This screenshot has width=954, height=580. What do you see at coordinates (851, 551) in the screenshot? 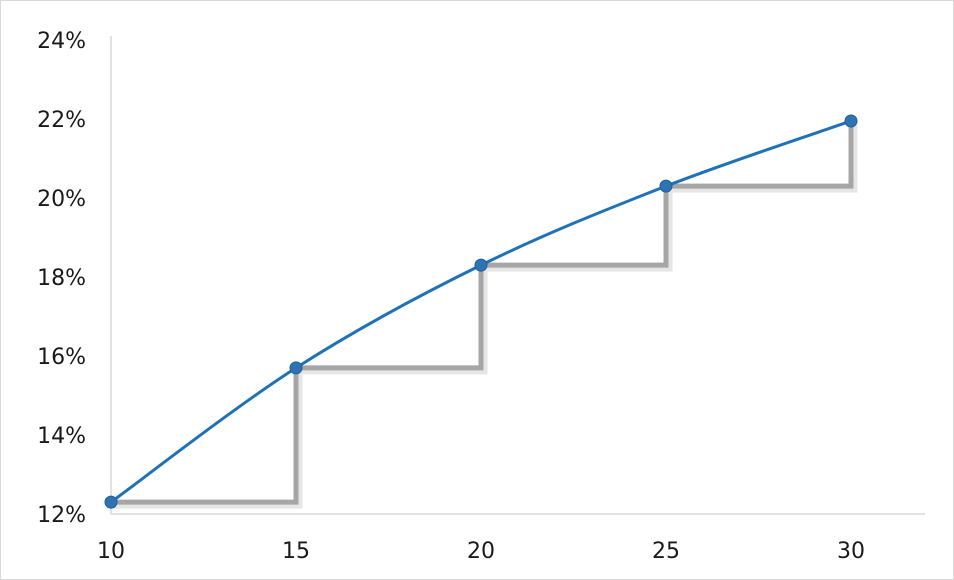
I see `x-tick-label: 30` at bounding box center [851, 551].